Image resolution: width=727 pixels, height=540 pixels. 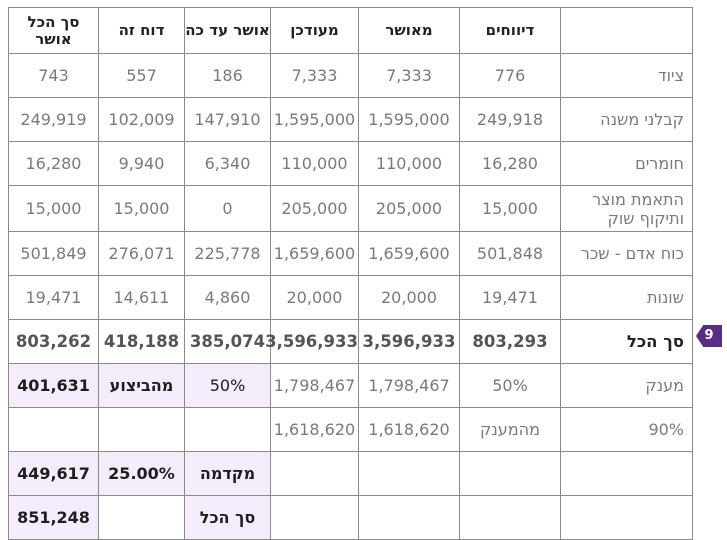 What do you see at coordinates (626, 30) in the screenshot?
I see `header-label-cell` at bounding box center [626, 30].